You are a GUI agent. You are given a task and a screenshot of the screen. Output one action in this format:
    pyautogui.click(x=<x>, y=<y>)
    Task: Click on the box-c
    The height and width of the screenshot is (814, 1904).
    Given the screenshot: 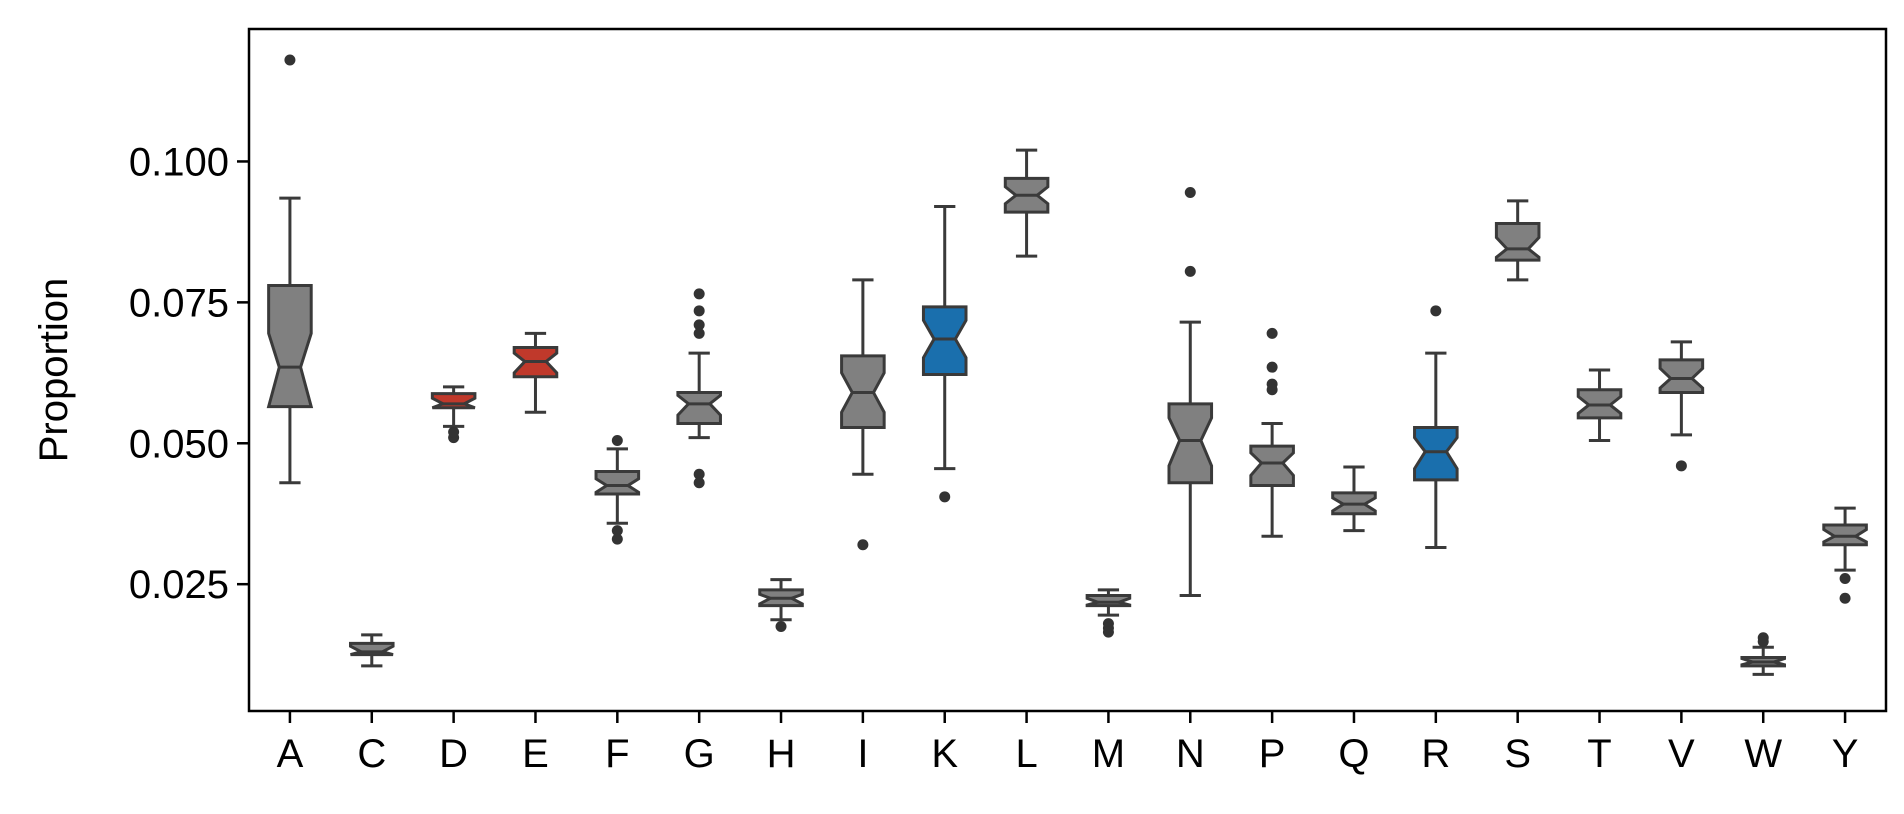 What is the action you would take?
    pyautogui.click(x=371, y=650)
    